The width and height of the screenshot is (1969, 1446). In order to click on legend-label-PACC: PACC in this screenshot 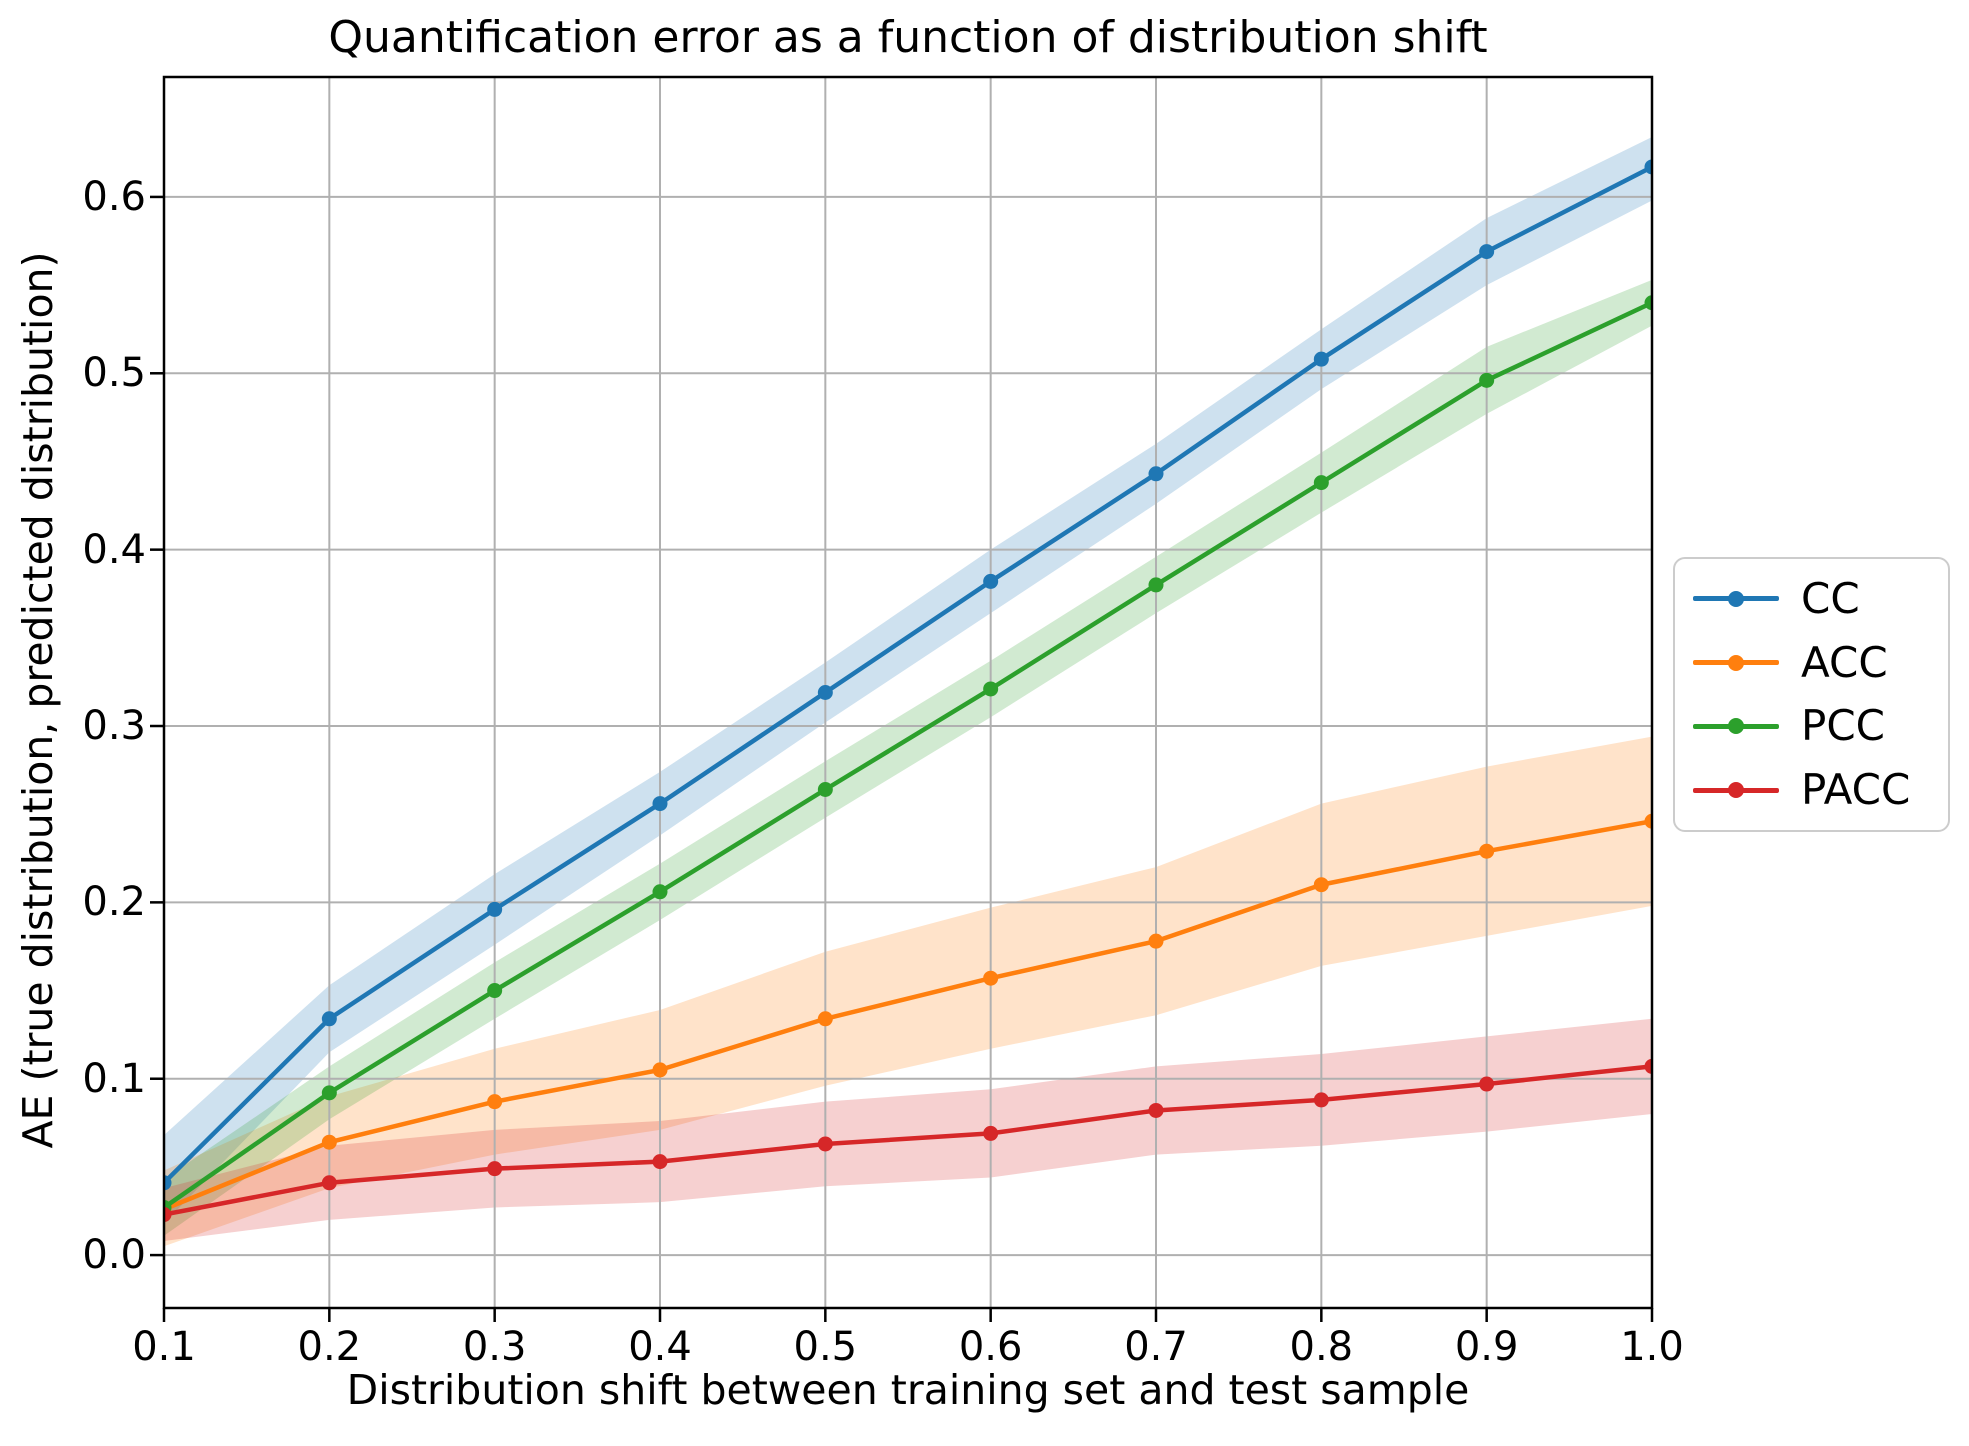, I will do `click(1856, 790)`.